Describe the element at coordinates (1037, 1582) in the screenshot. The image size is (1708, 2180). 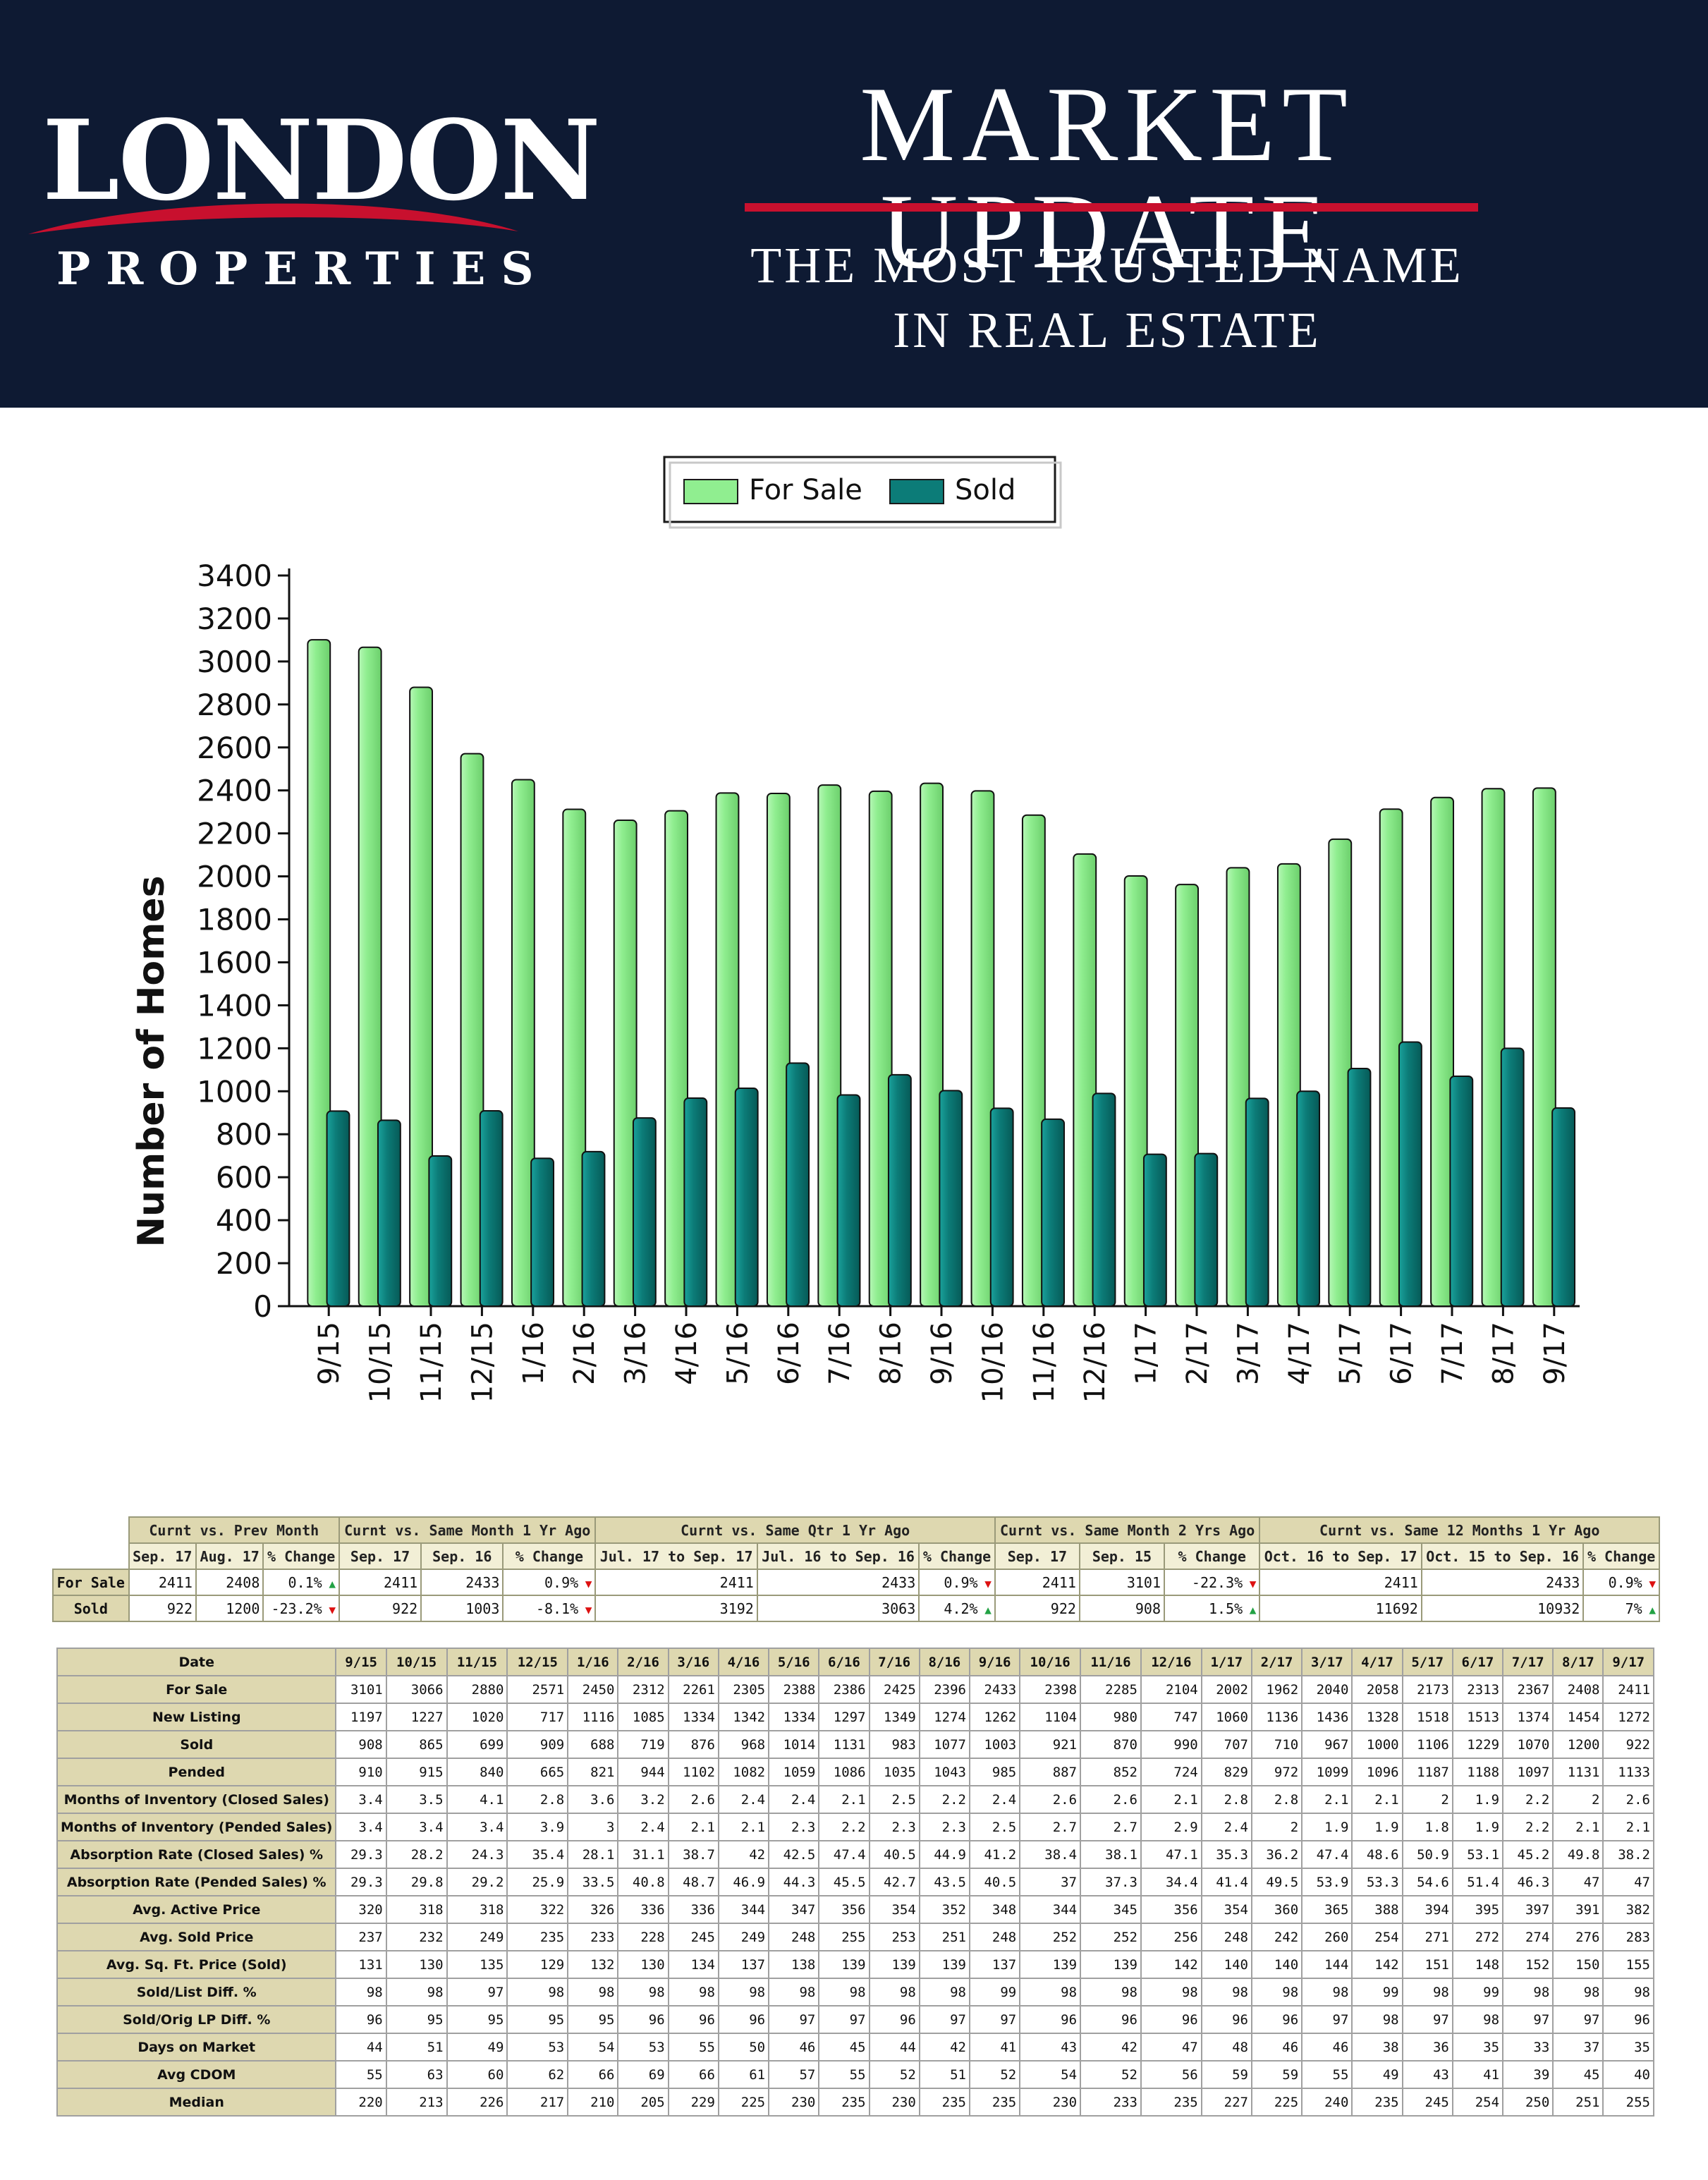
I see `summary-cell: 2411` at that location.